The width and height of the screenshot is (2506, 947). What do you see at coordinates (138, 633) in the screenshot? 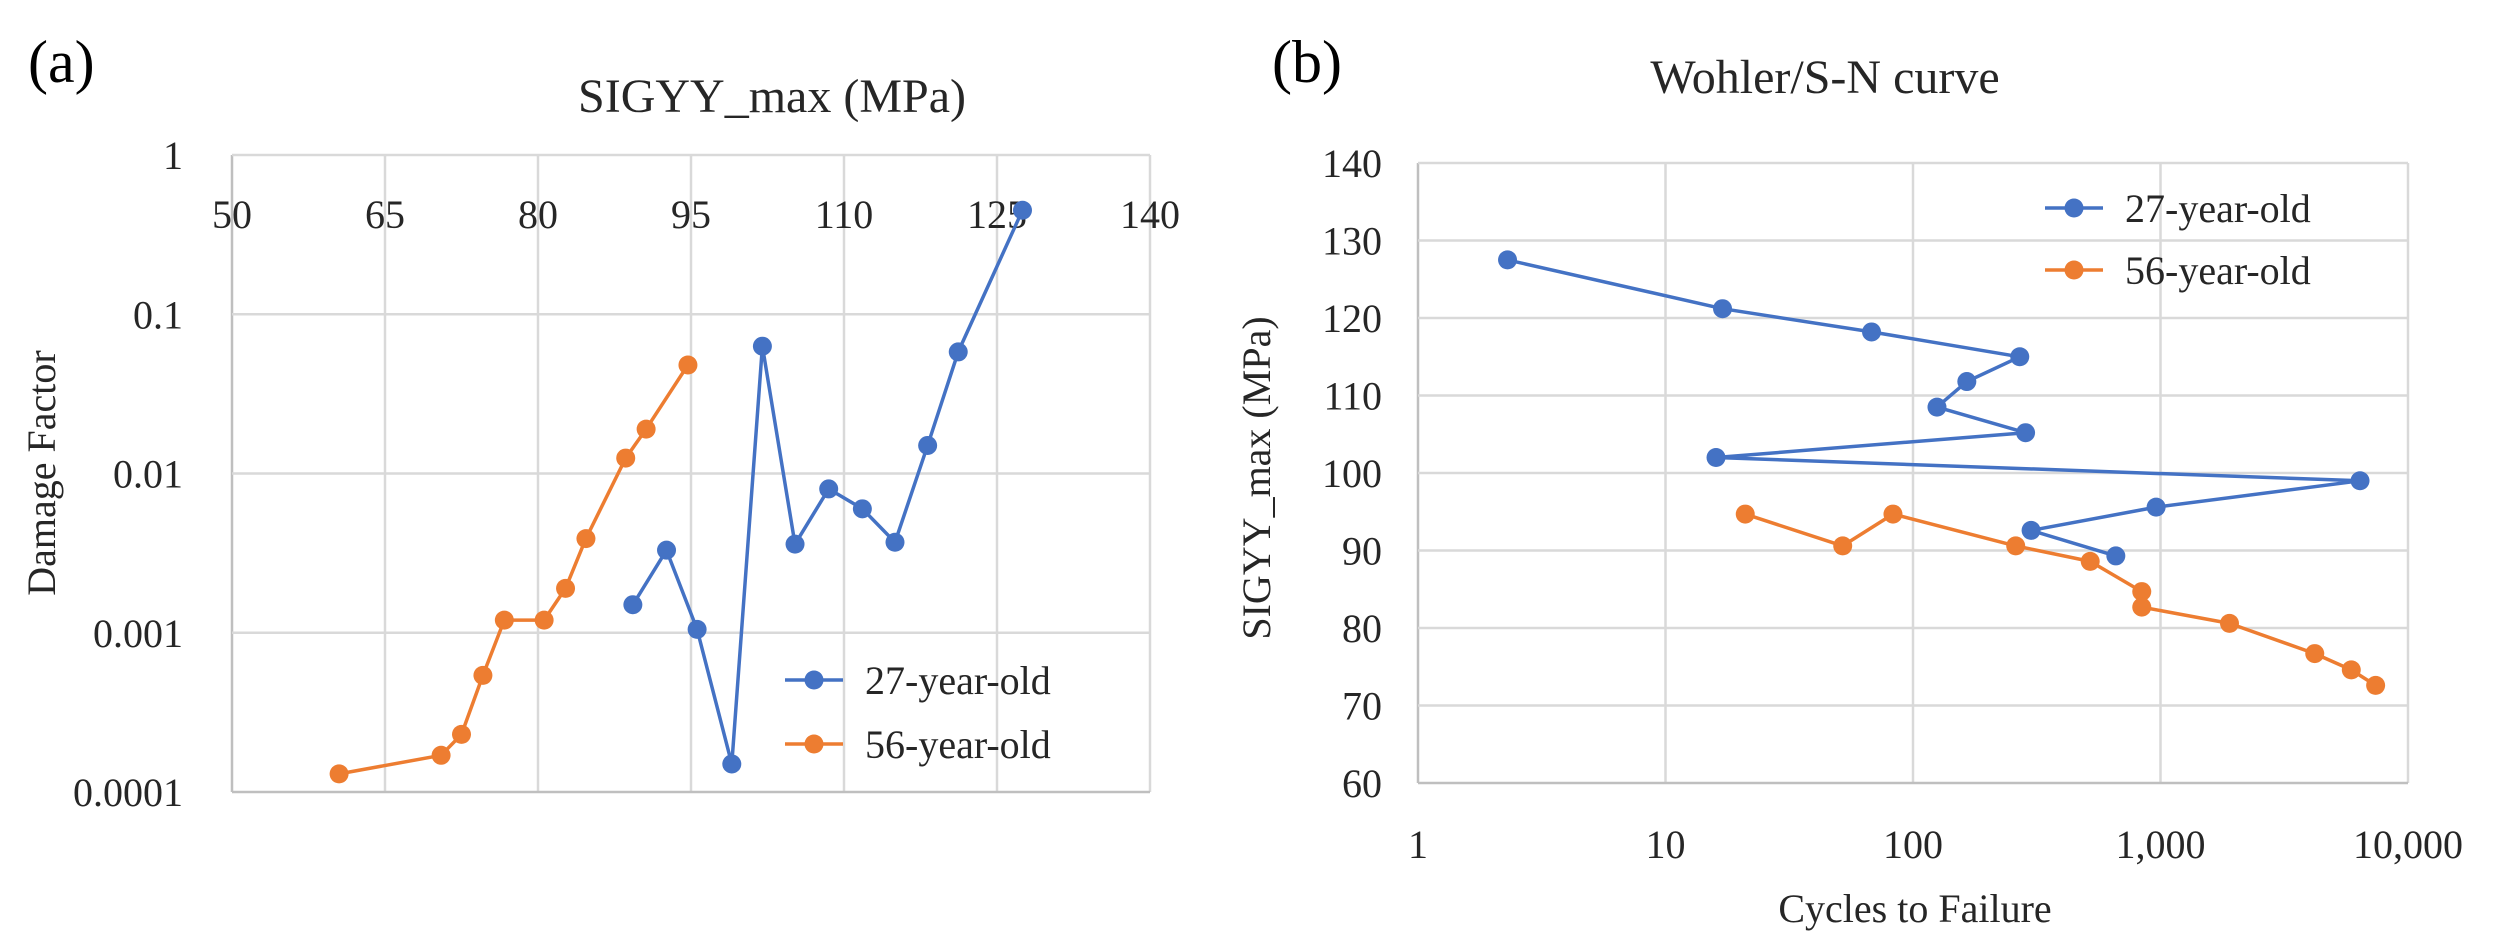
I see `panel-a-y-tick-label: 0.001` at bounding box center [138, 633].